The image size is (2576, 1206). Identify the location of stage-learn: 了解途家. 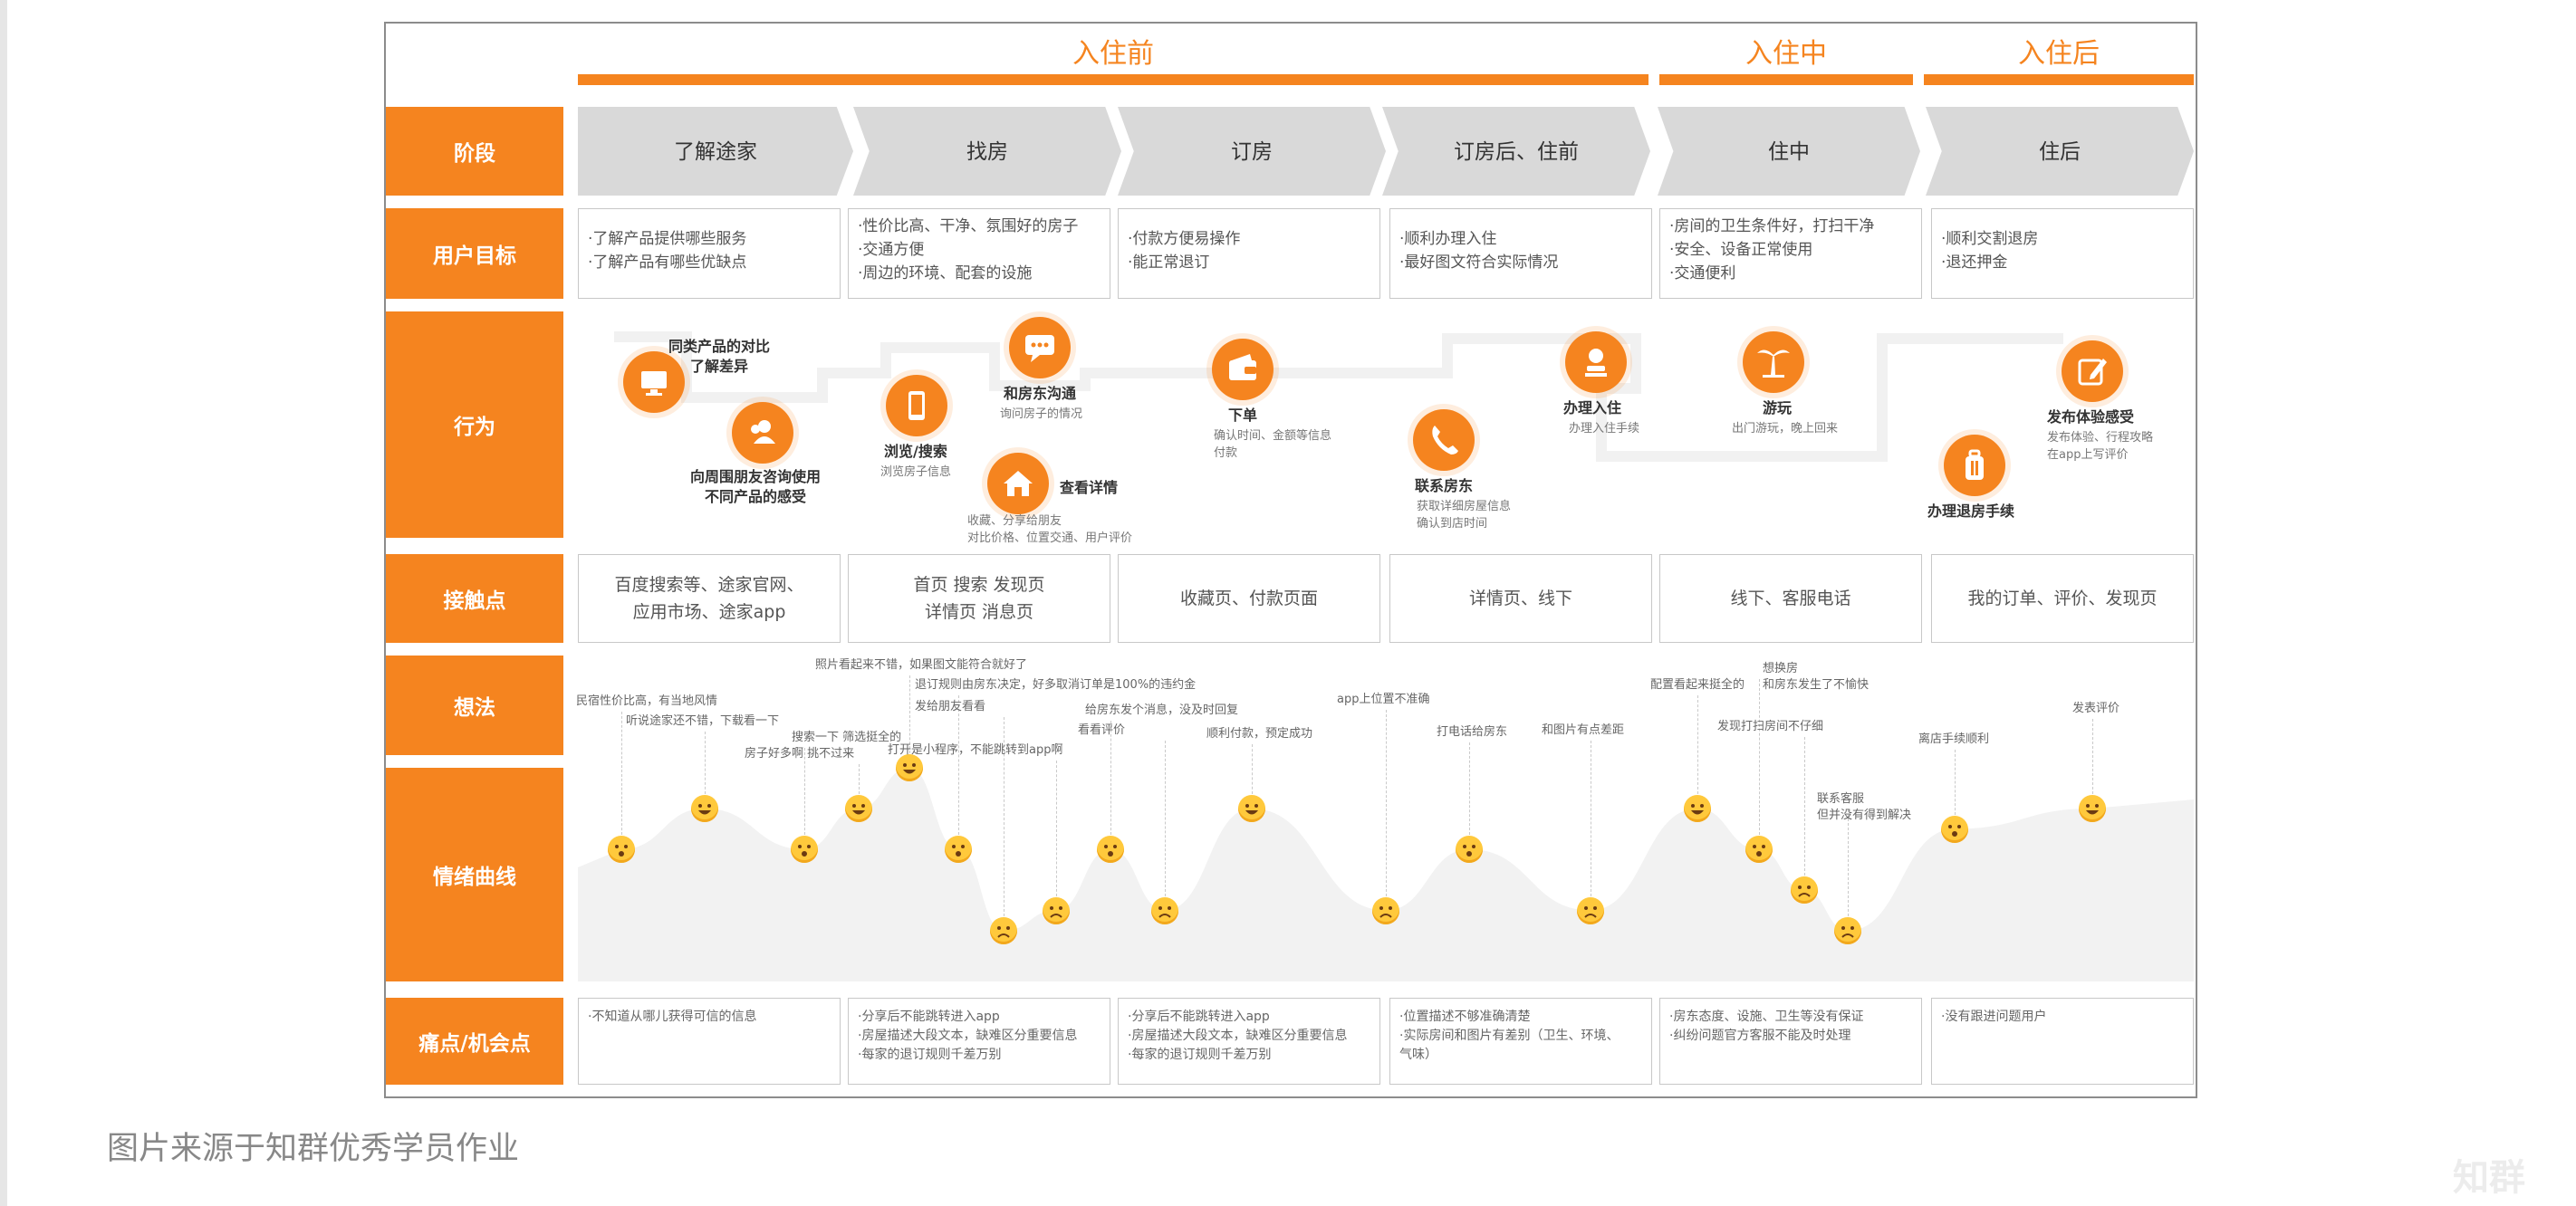
(715, 151).